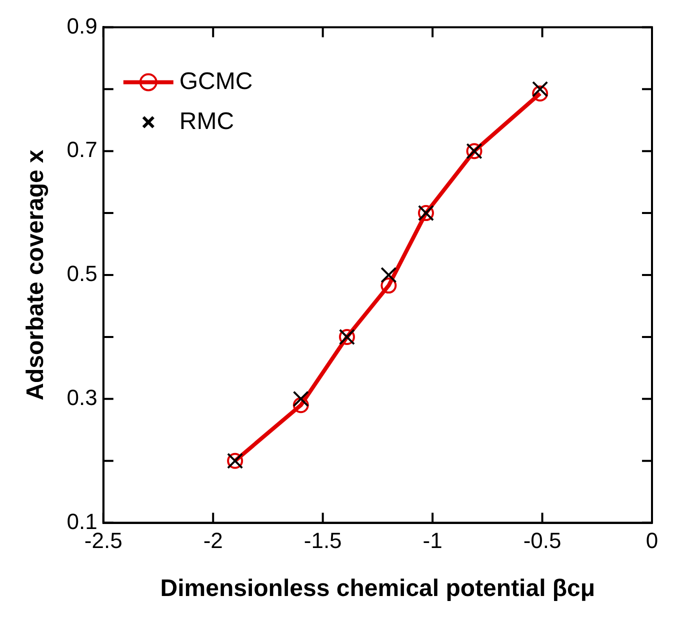 Image resolution: width=676 pixels, height=622 pixels. What do you see at coordinates (542, 541) in the screenshot?
I see `x-tick-label: -0.5` at bounding box center [542, 541].